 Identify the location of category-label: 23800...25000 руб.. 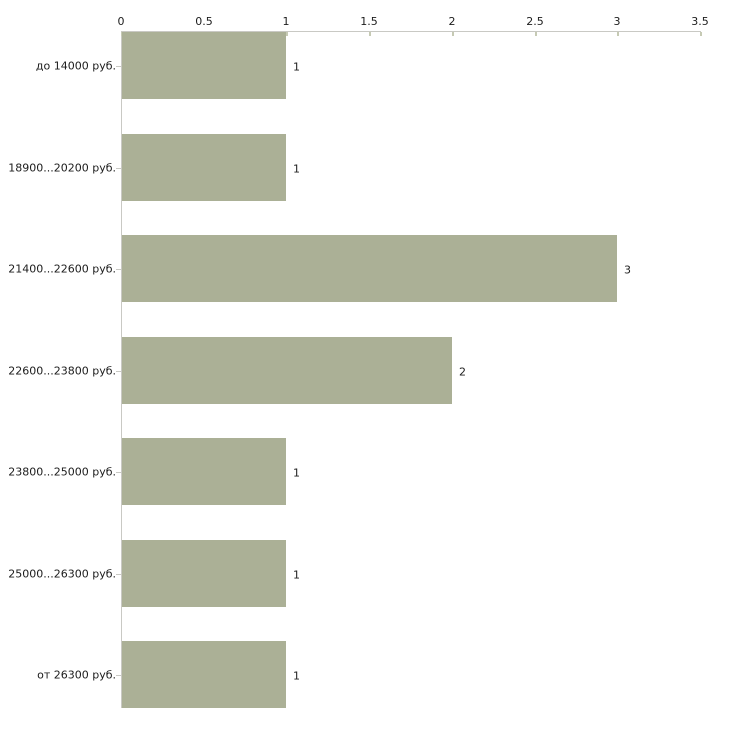
(62, 471).